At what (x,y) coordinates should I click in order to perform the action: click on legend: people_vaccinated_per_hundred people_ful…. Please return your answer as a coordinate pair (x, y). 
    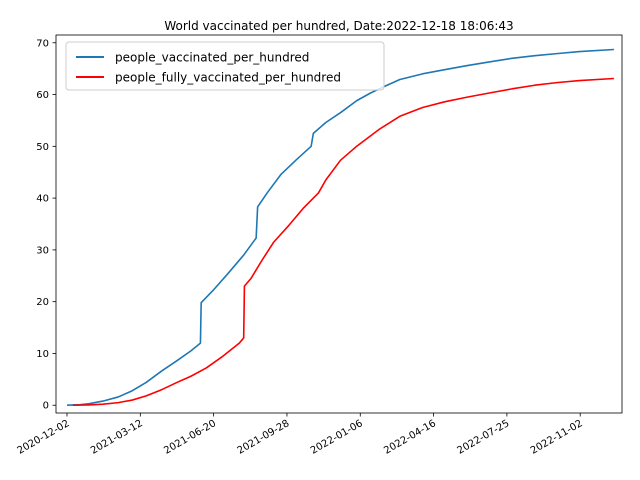
    Looking at the image, I should click on (225, 66).